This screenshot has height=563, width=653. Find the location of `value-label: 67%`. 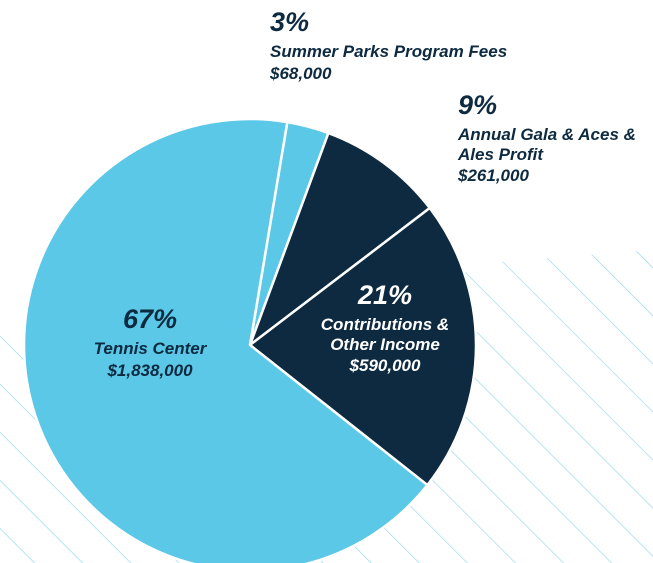

value-label: 67% is located at coordinates (150, 319).